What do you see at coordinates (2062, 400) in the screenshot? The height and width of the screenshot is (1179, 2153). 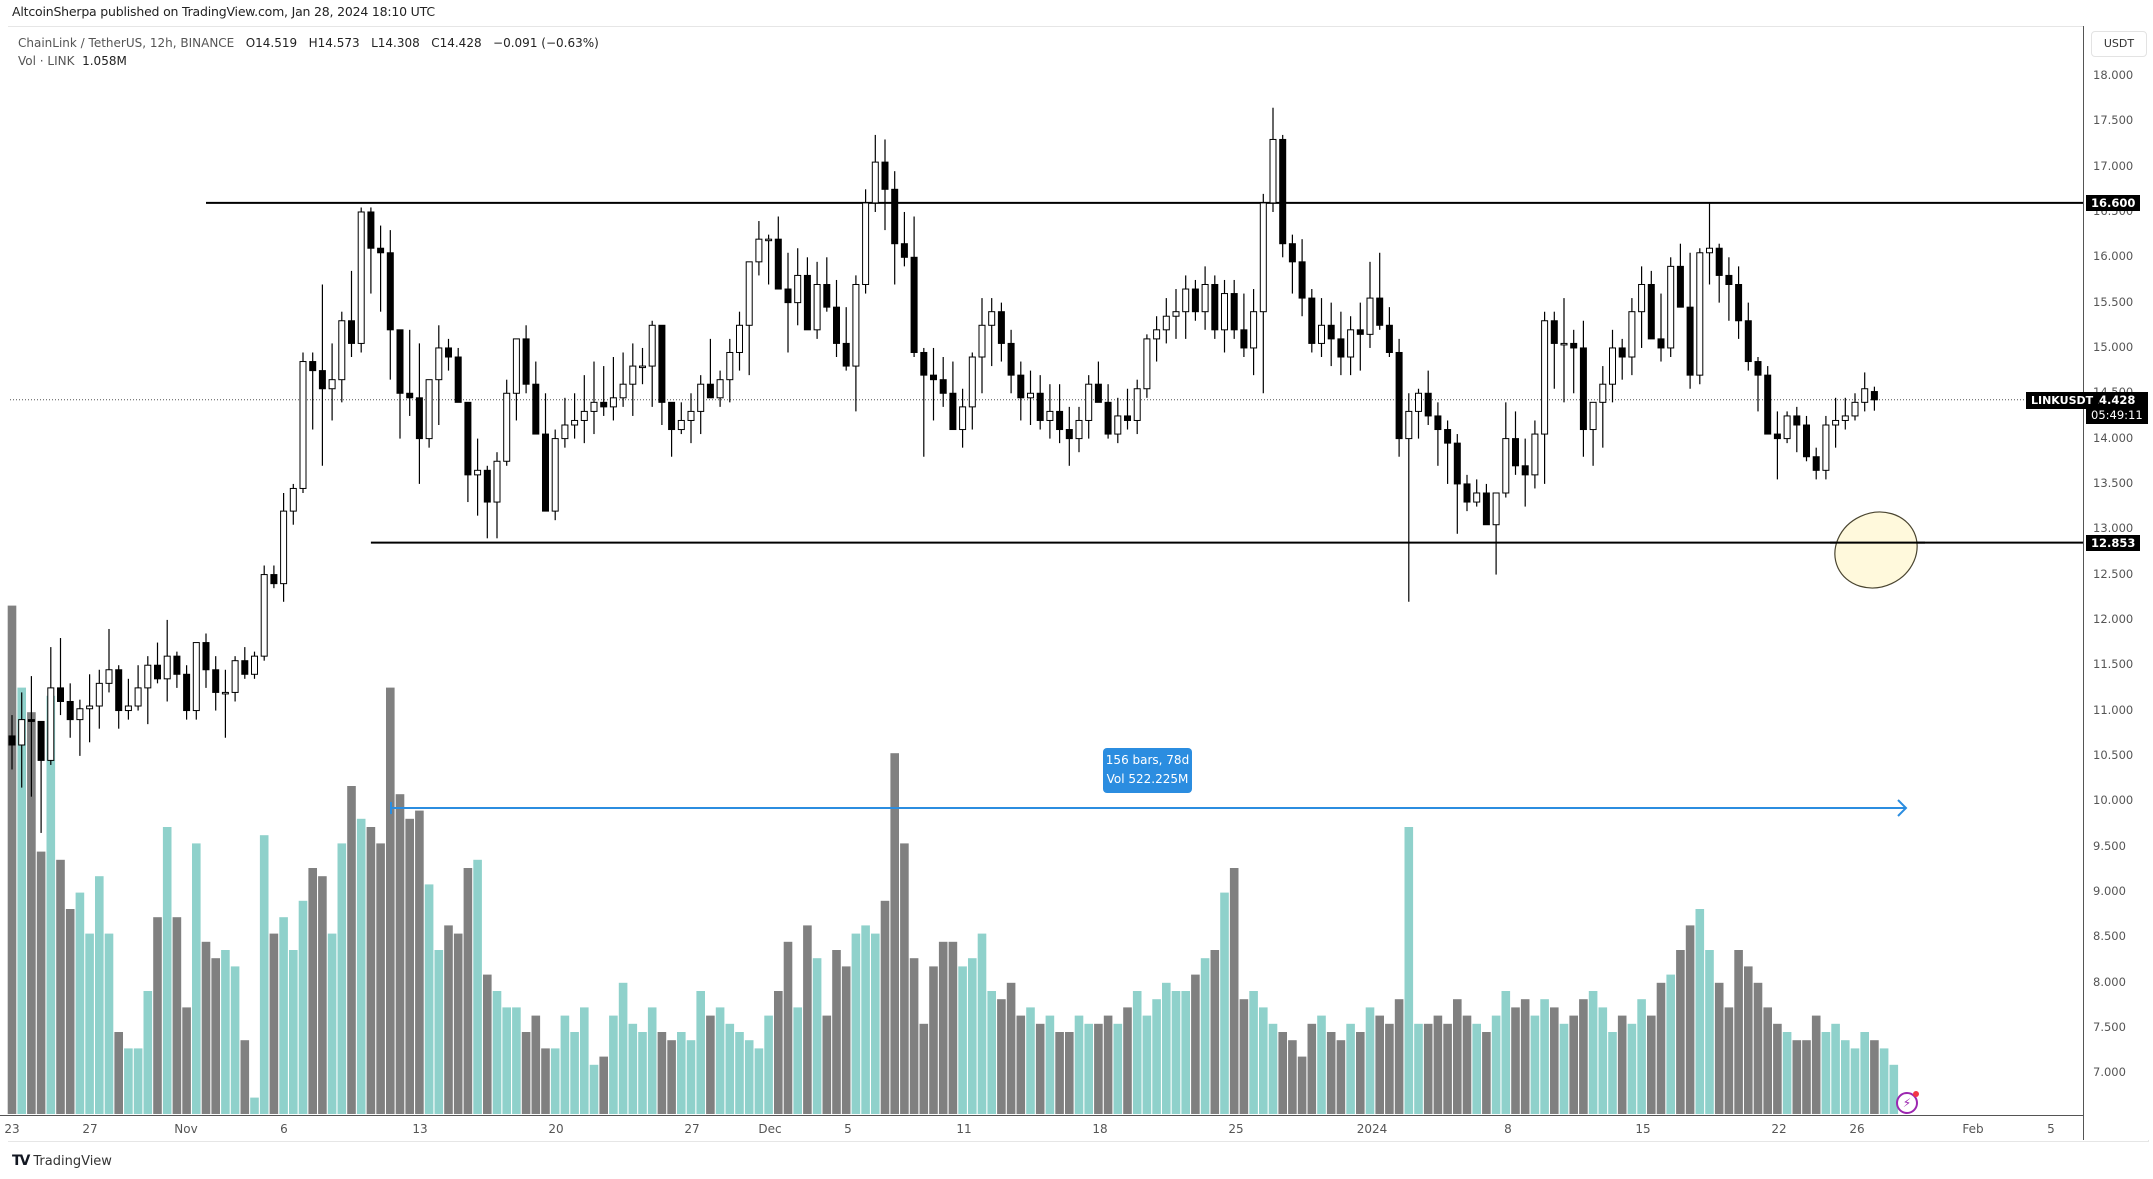 I see `symbol-price-tag: LINKUSDT` at bounding box center [2062, 400].